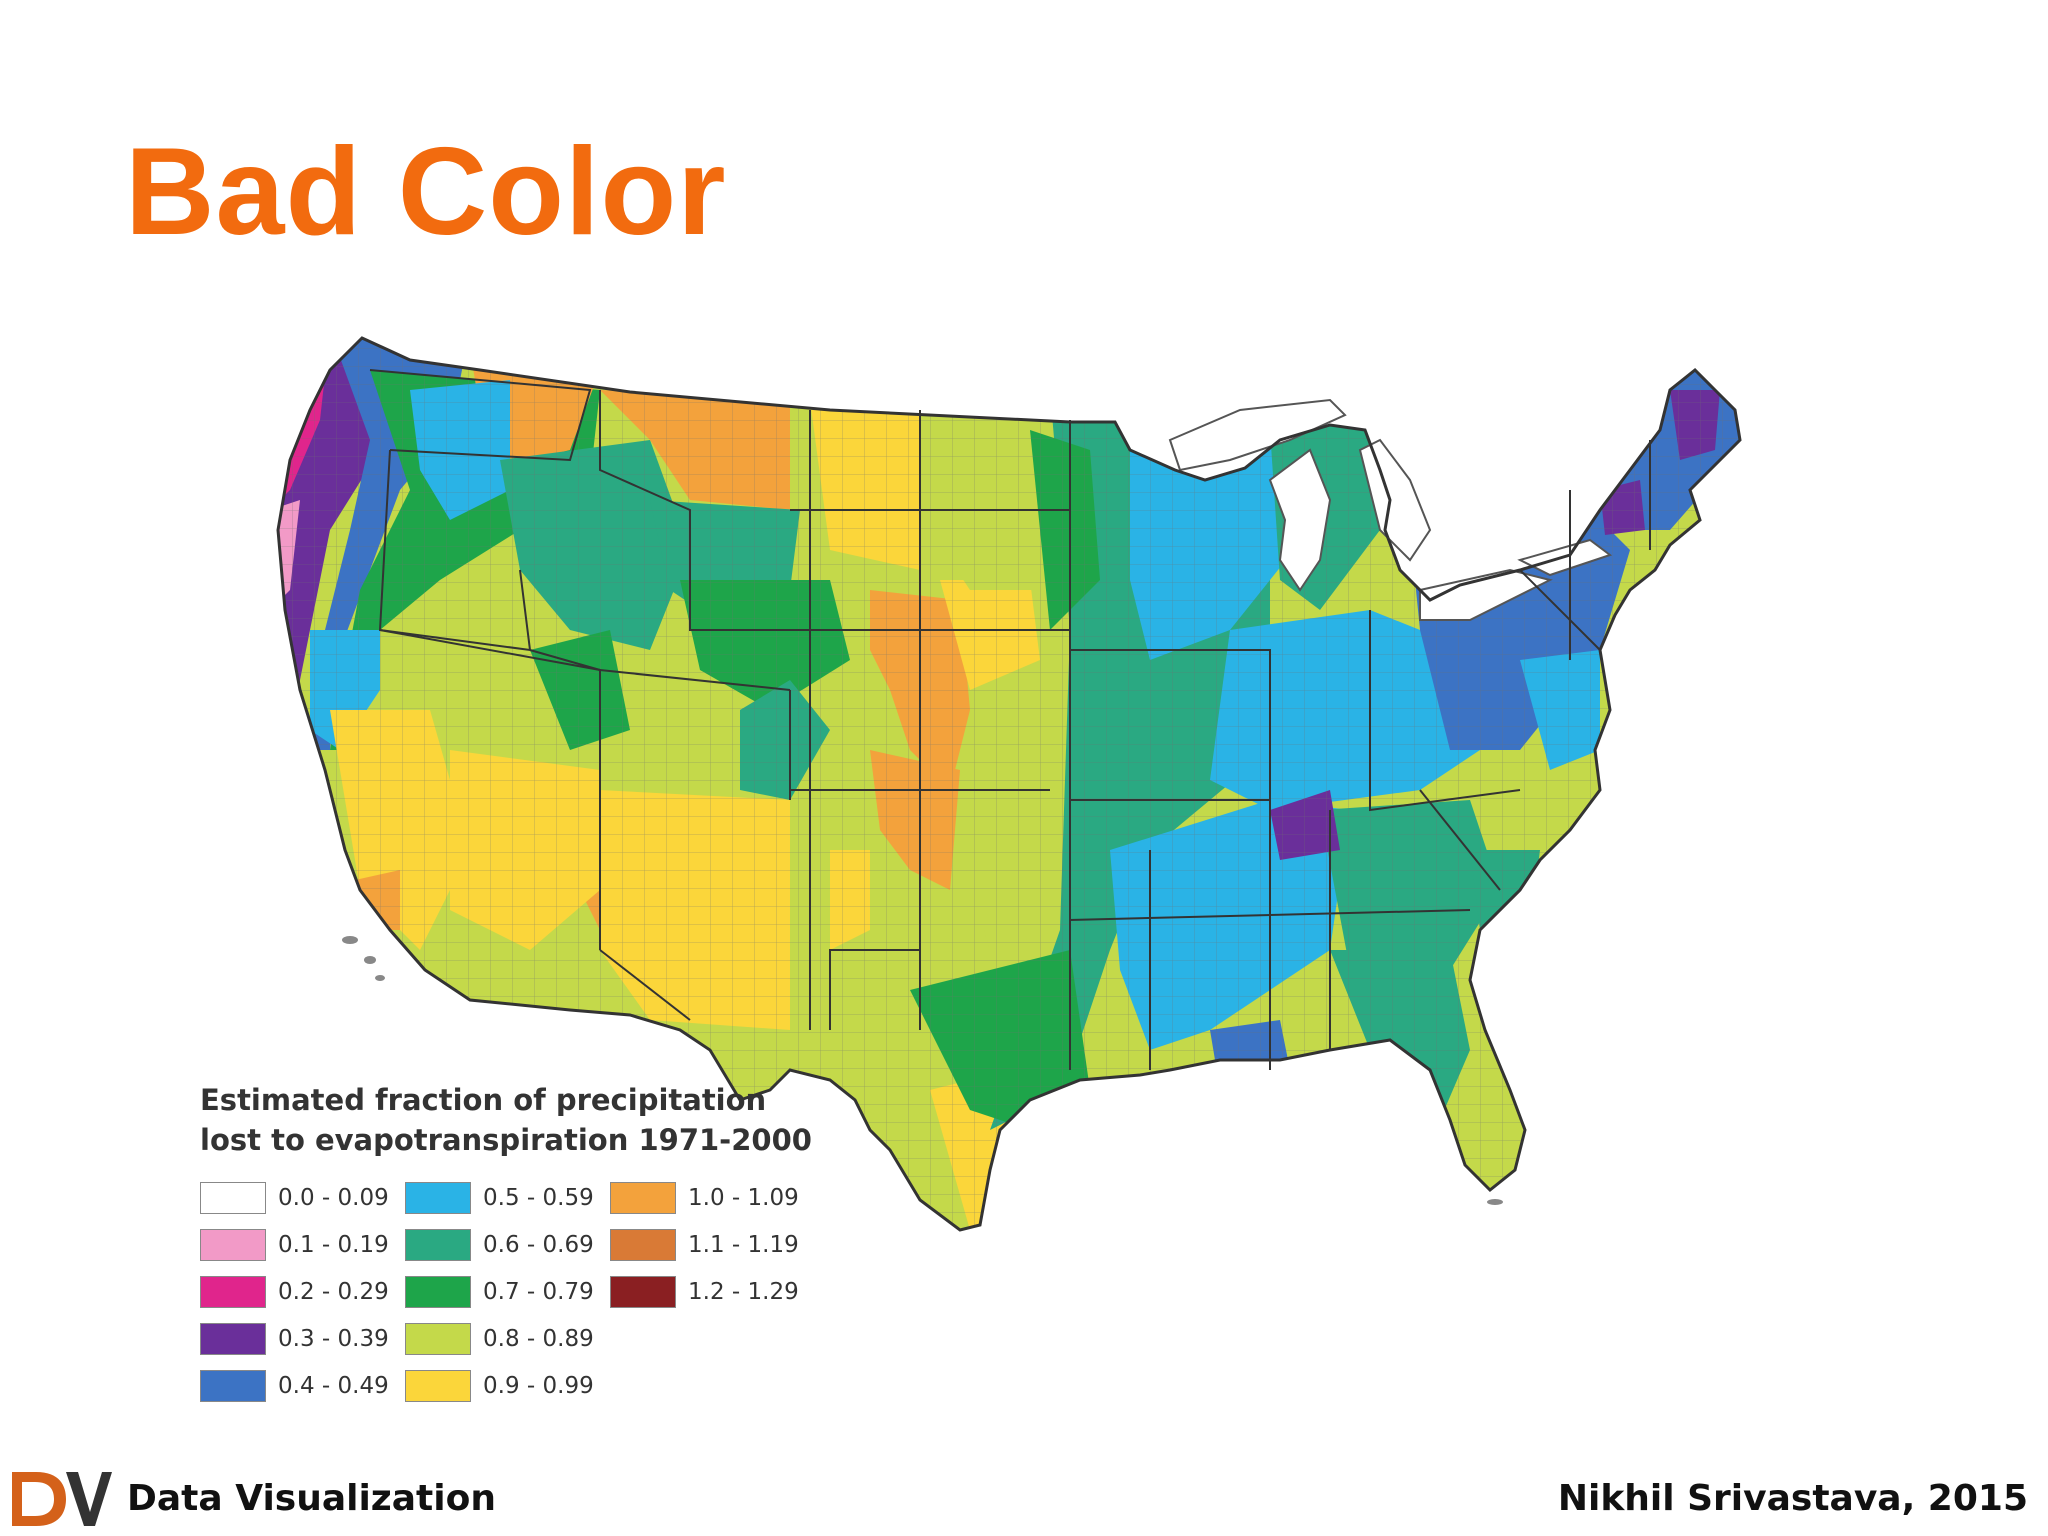  What do you see at coordinates (538, 1291) in the screenshot?
I see `legend-label: 0.7 - 0.79` at bounding box center [538, 1291].